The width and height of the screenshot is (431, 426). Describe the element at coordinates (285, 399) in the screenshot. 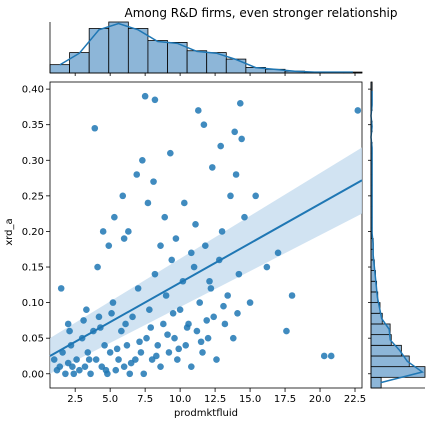

I see `x-tick-label: 17.5` at that location.